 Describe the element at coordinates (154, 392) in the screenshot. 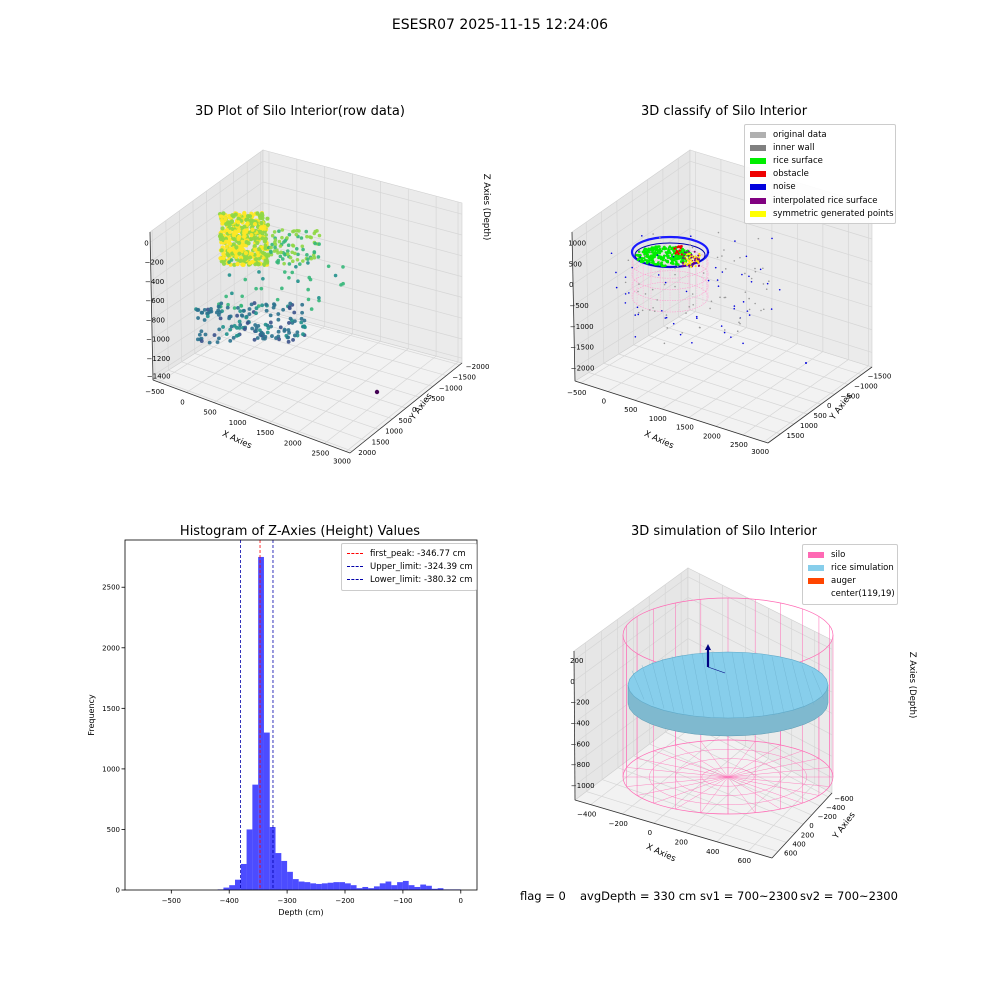

I see `x-tick-label: −500` at that location.